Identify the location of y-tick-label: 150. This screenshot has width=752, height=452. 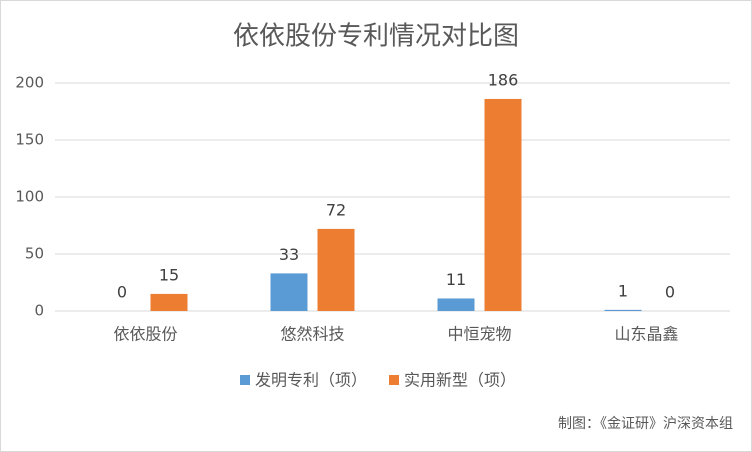
(29, 140).